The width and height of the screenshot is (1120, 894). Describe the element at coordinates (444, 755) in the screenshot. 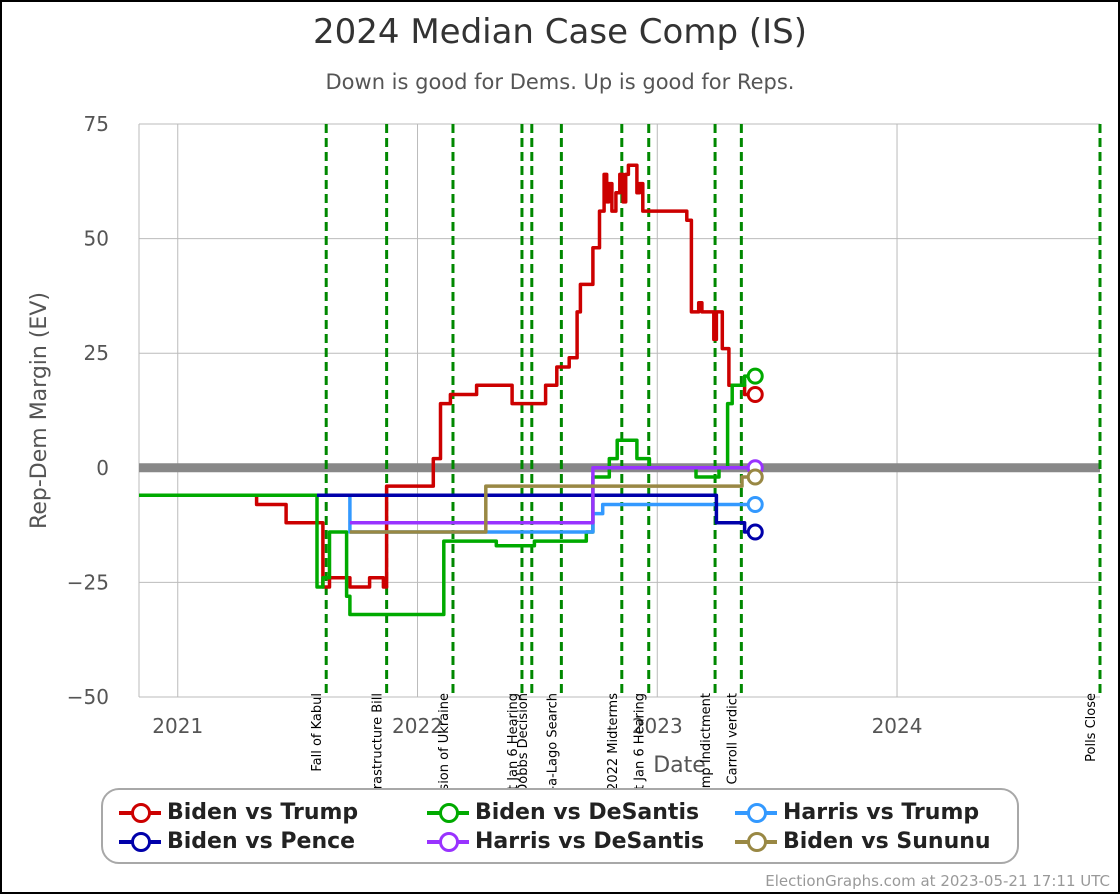

I see `event-label: Invasion of Ukraine` at that location.